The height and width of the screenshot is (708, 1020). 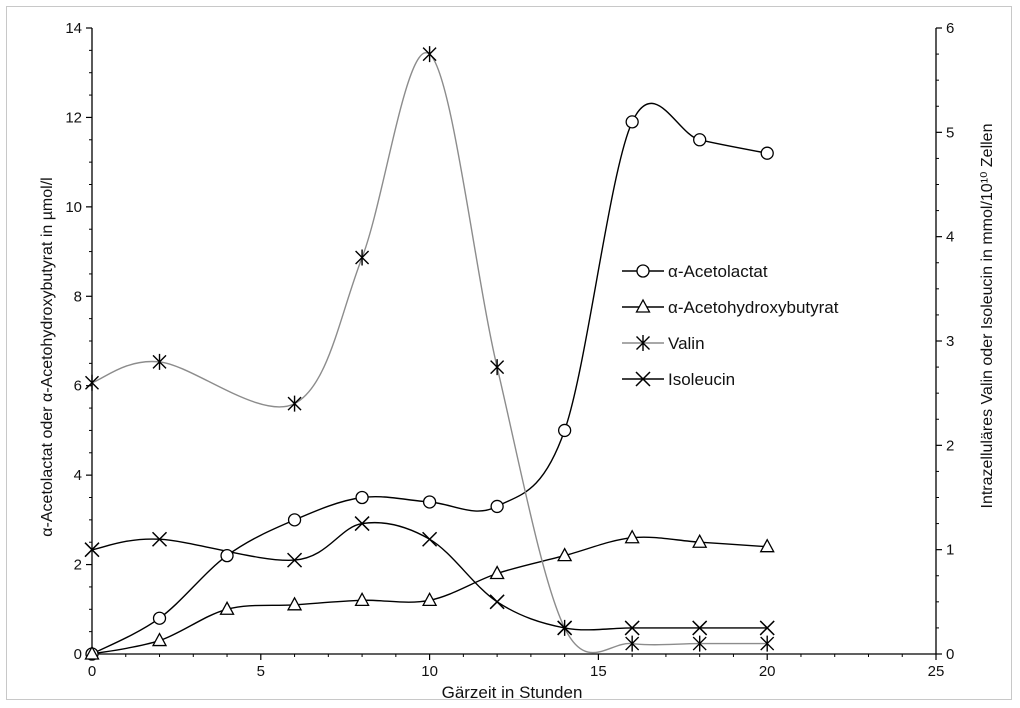 I want to click on y-right-tick-label: 2, so click(x=950, y=445).